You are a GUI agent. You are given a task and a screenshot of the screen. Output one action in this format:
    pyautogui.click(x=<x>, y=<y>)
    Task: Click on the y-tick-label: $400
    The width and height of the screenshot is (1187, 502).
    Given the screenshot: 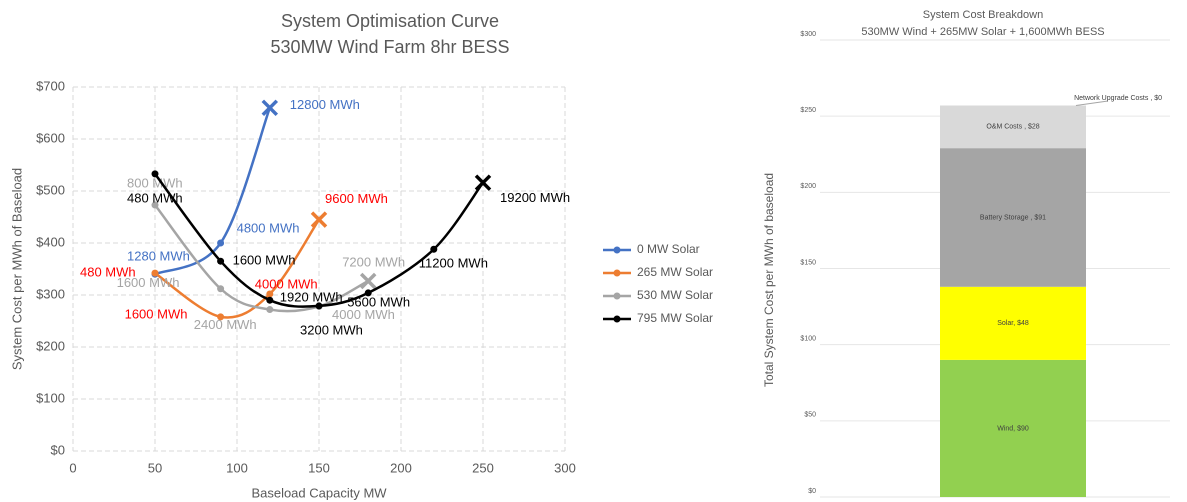 What is the action you would take?
    pyautogui.click(x=50, y=241)
    